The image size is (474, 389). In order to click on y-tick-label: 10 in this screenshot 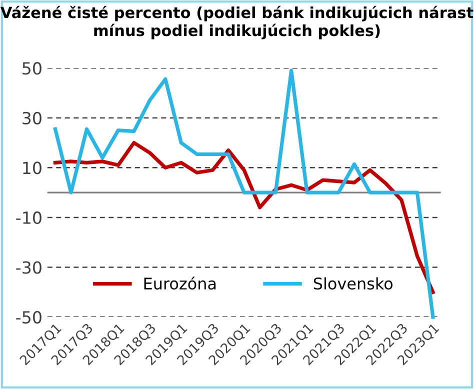, I will do `click(32, 168)`.